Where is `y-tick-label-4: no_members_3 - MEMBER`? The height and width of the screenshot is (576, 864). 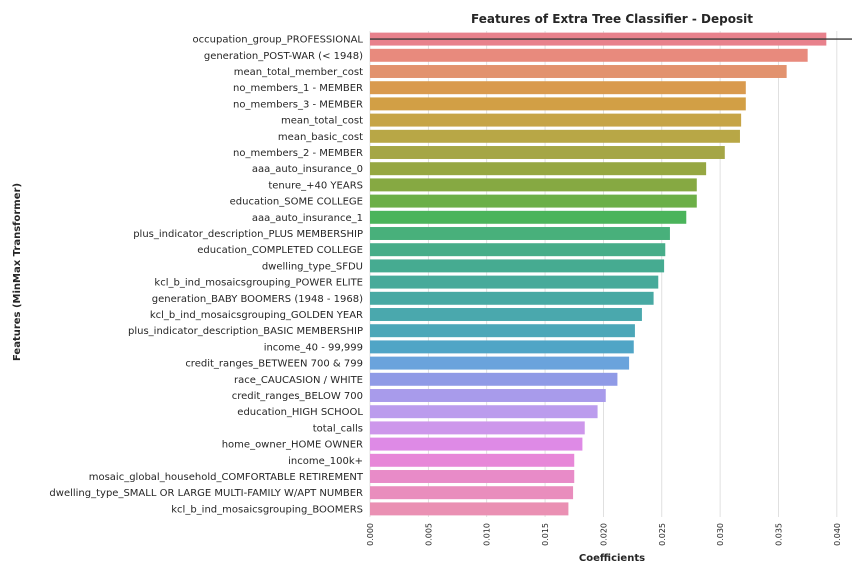
y-tick-label-4: no_members_3 - MEMBER is located at coordinates (298, 104).